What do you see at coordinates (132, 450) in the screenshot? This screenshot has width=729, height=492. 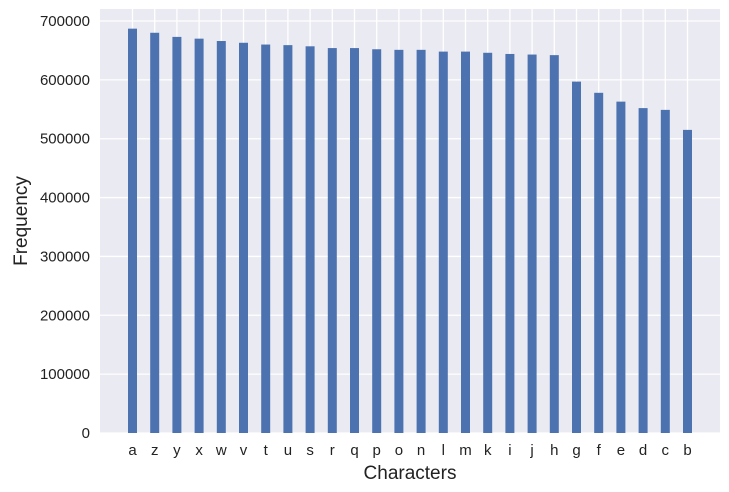 I see `x-tick-label: a` at bounding box center [132, 450].